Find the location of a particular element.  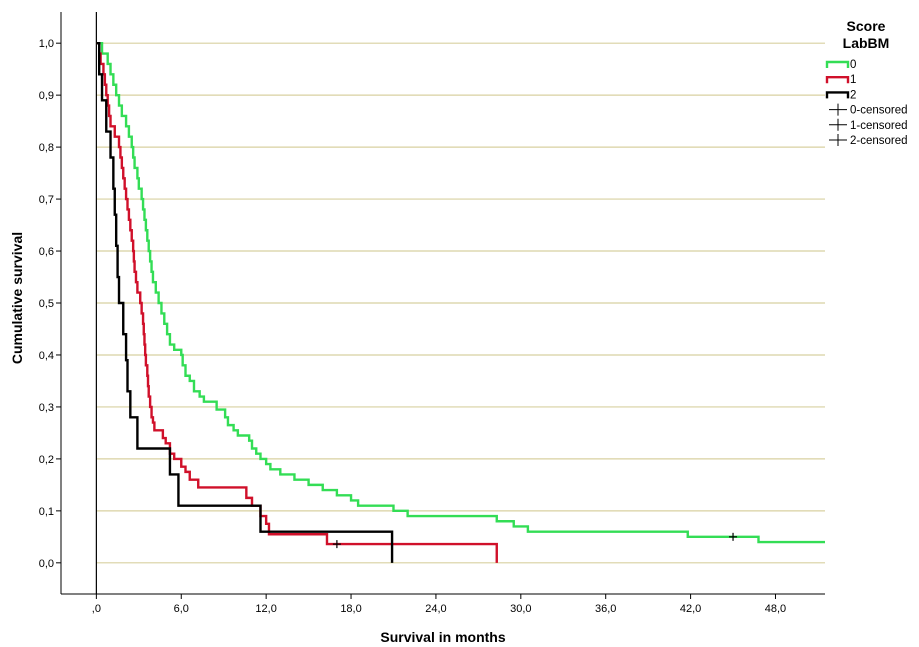

y-tick-label: 0,4 is located at coordinates (46, 356).